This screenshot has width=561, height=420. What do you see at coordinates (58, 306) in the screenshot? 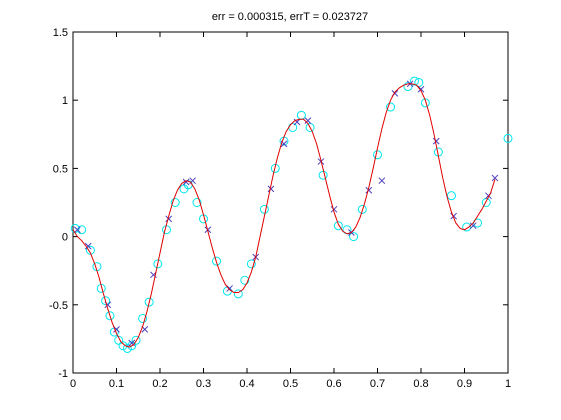
I see `y-tick-label: -0.5` at bounding box center [58, 306].